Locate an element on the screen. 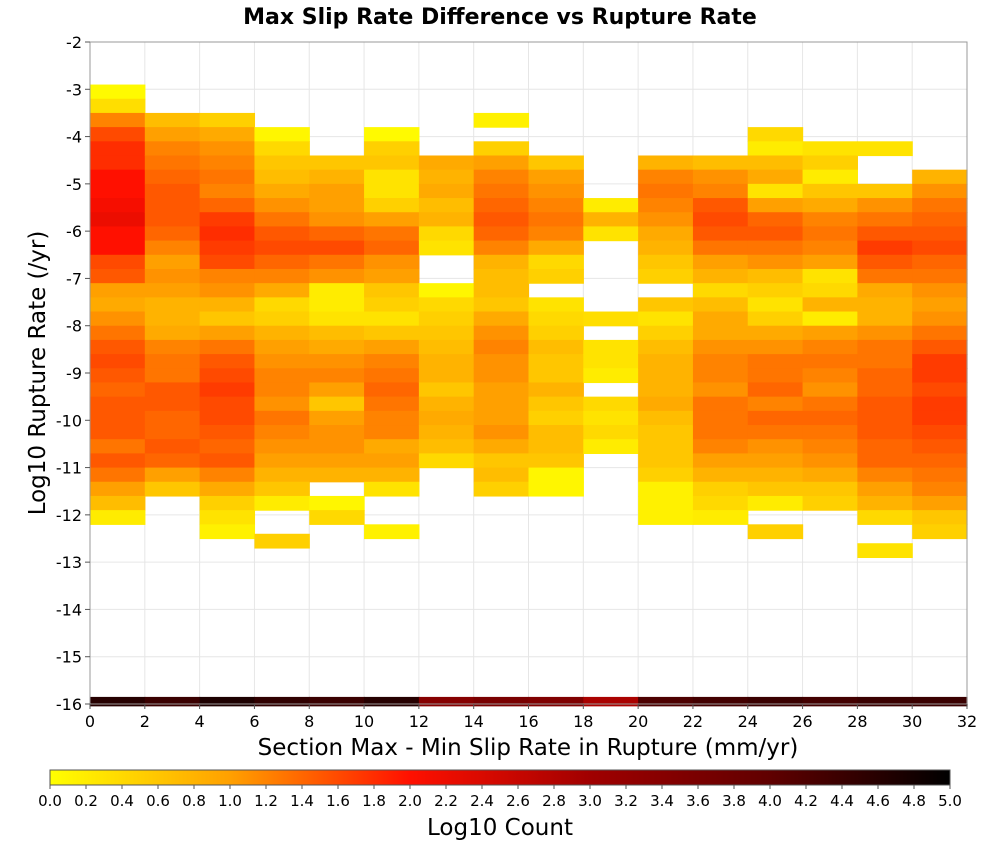 The image size is (1000, 850). x-tick-label: 32 is located at coordinates (967, 721).